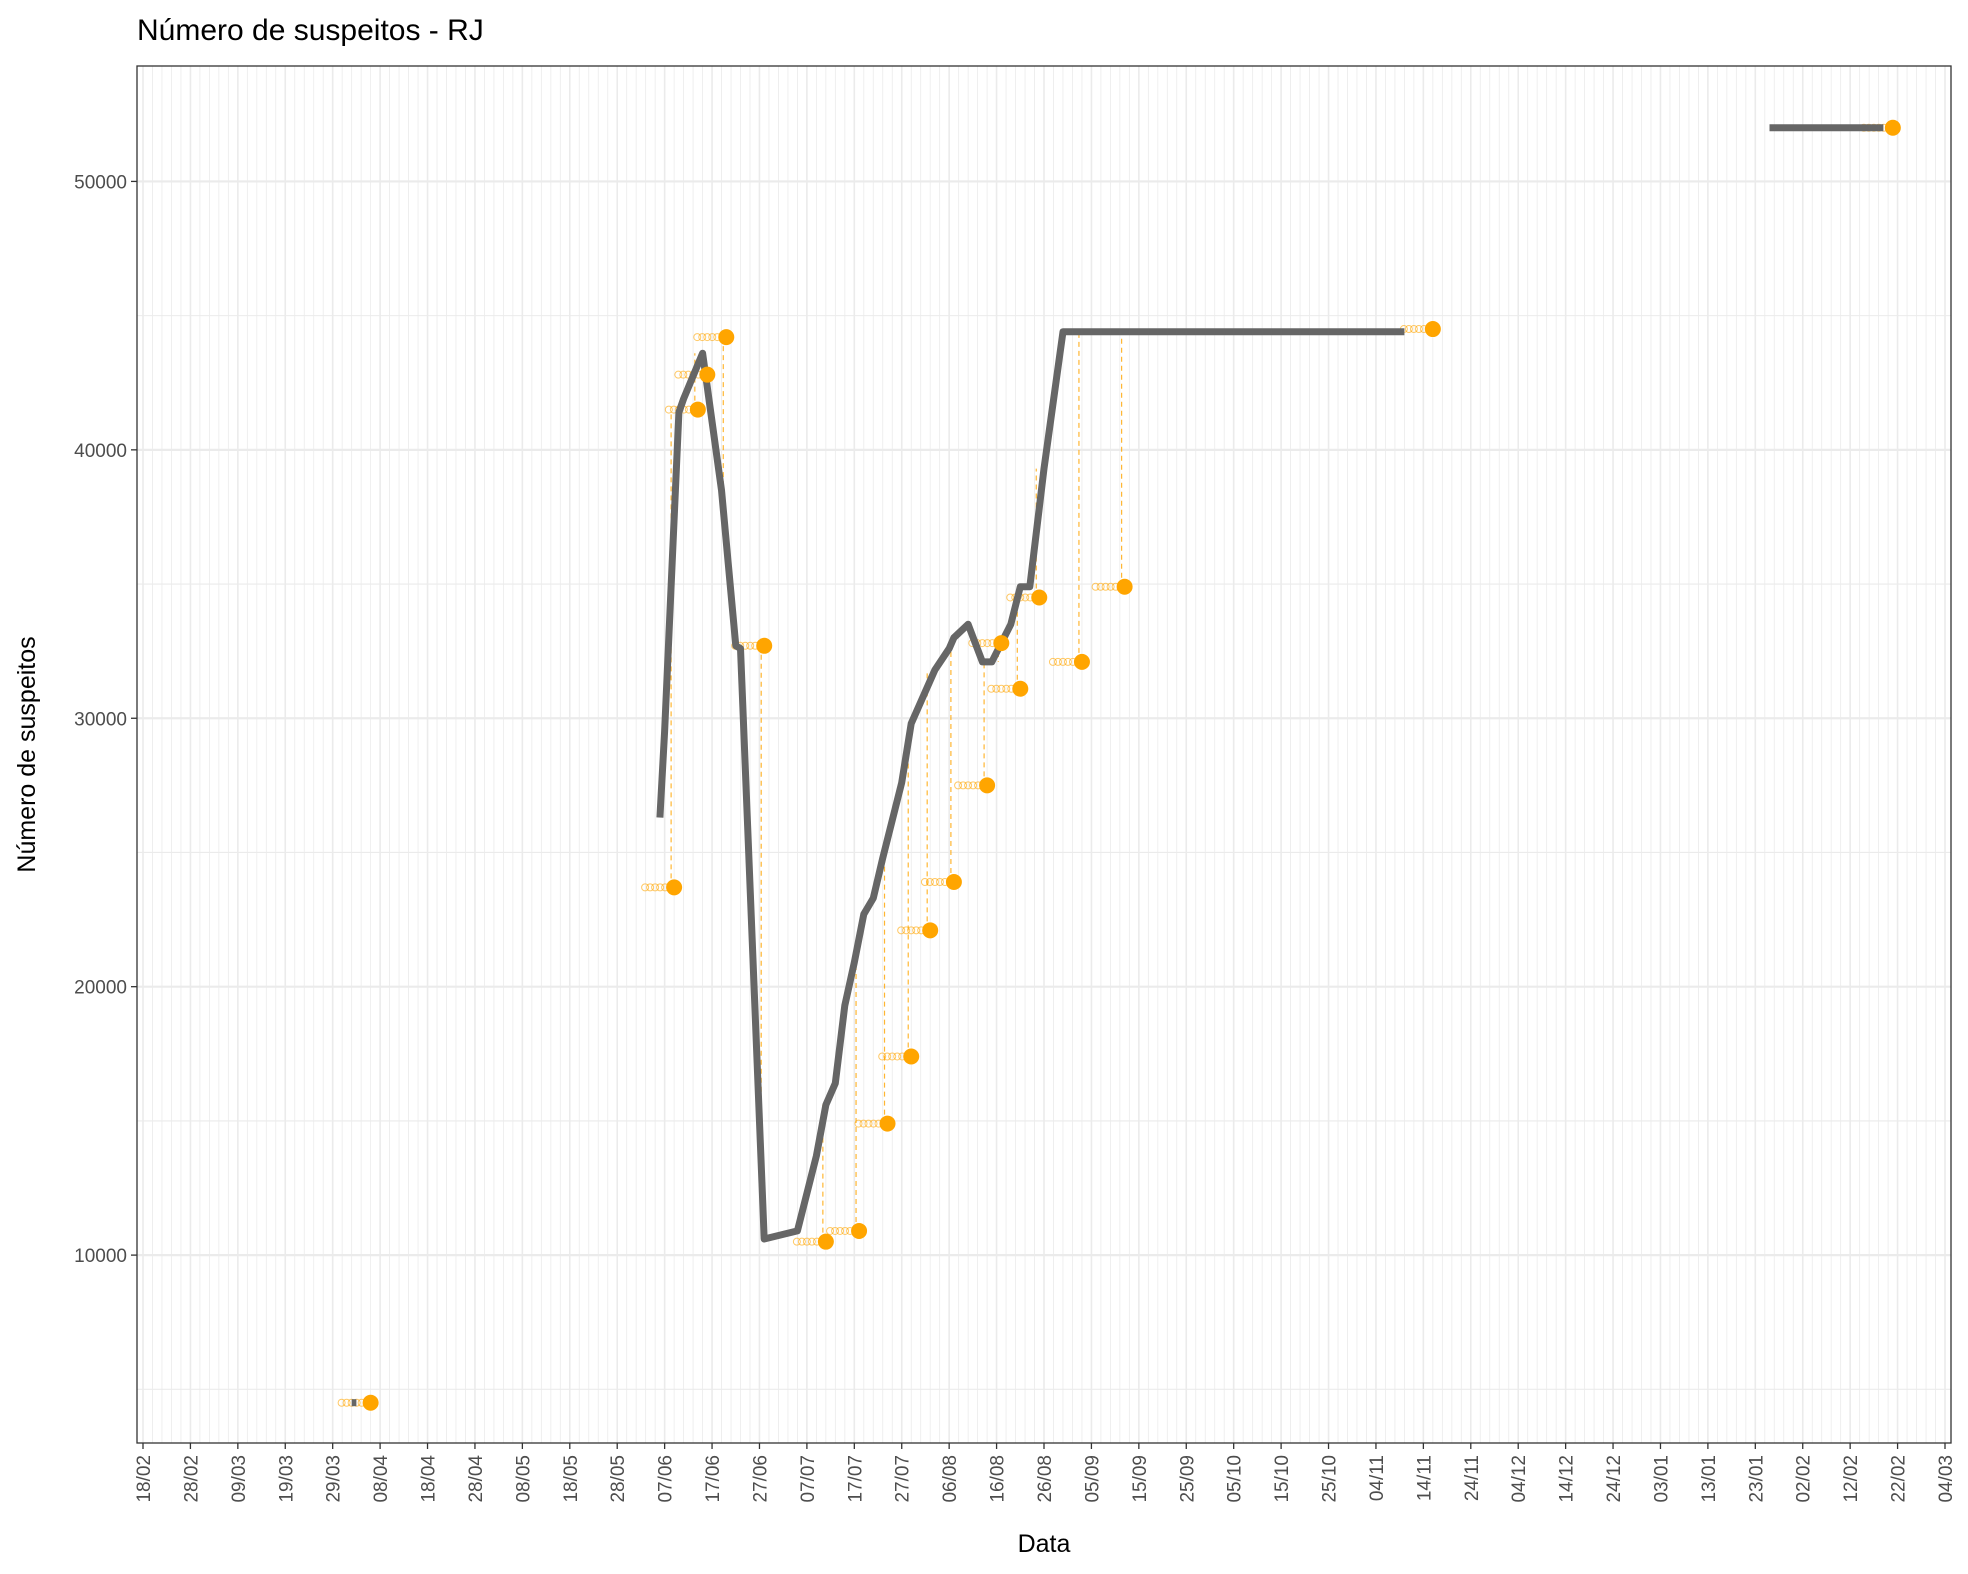 This screenshot has width=1968, height=1574. I want to click on x-tick-label: 27/06, so click(760, 1479).